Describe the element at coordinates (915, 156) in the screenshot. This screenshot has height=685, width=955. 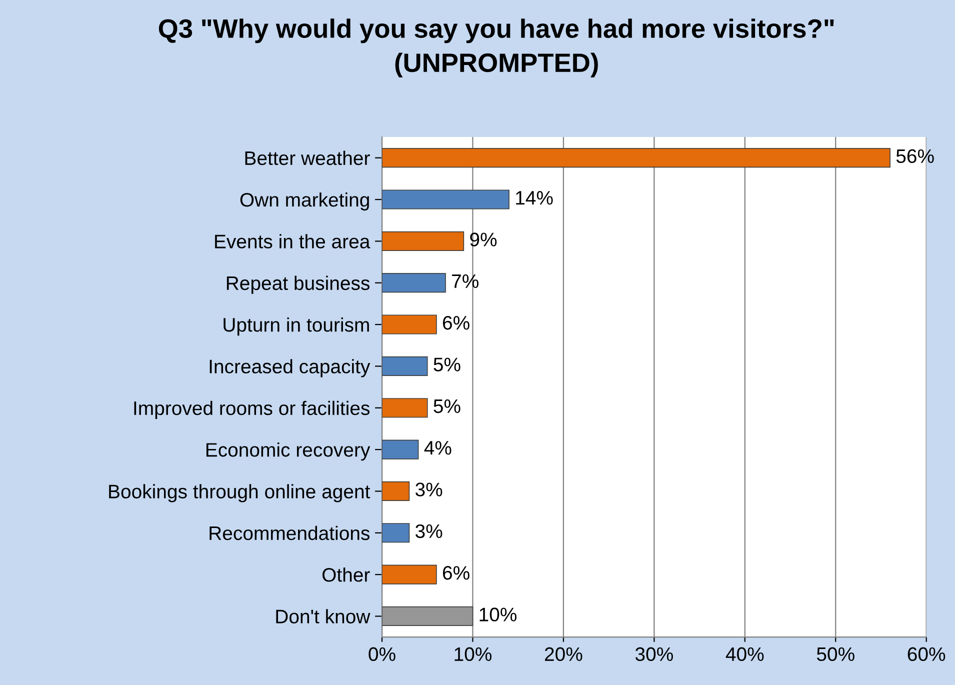
I see `data-label: 56%` at that location.